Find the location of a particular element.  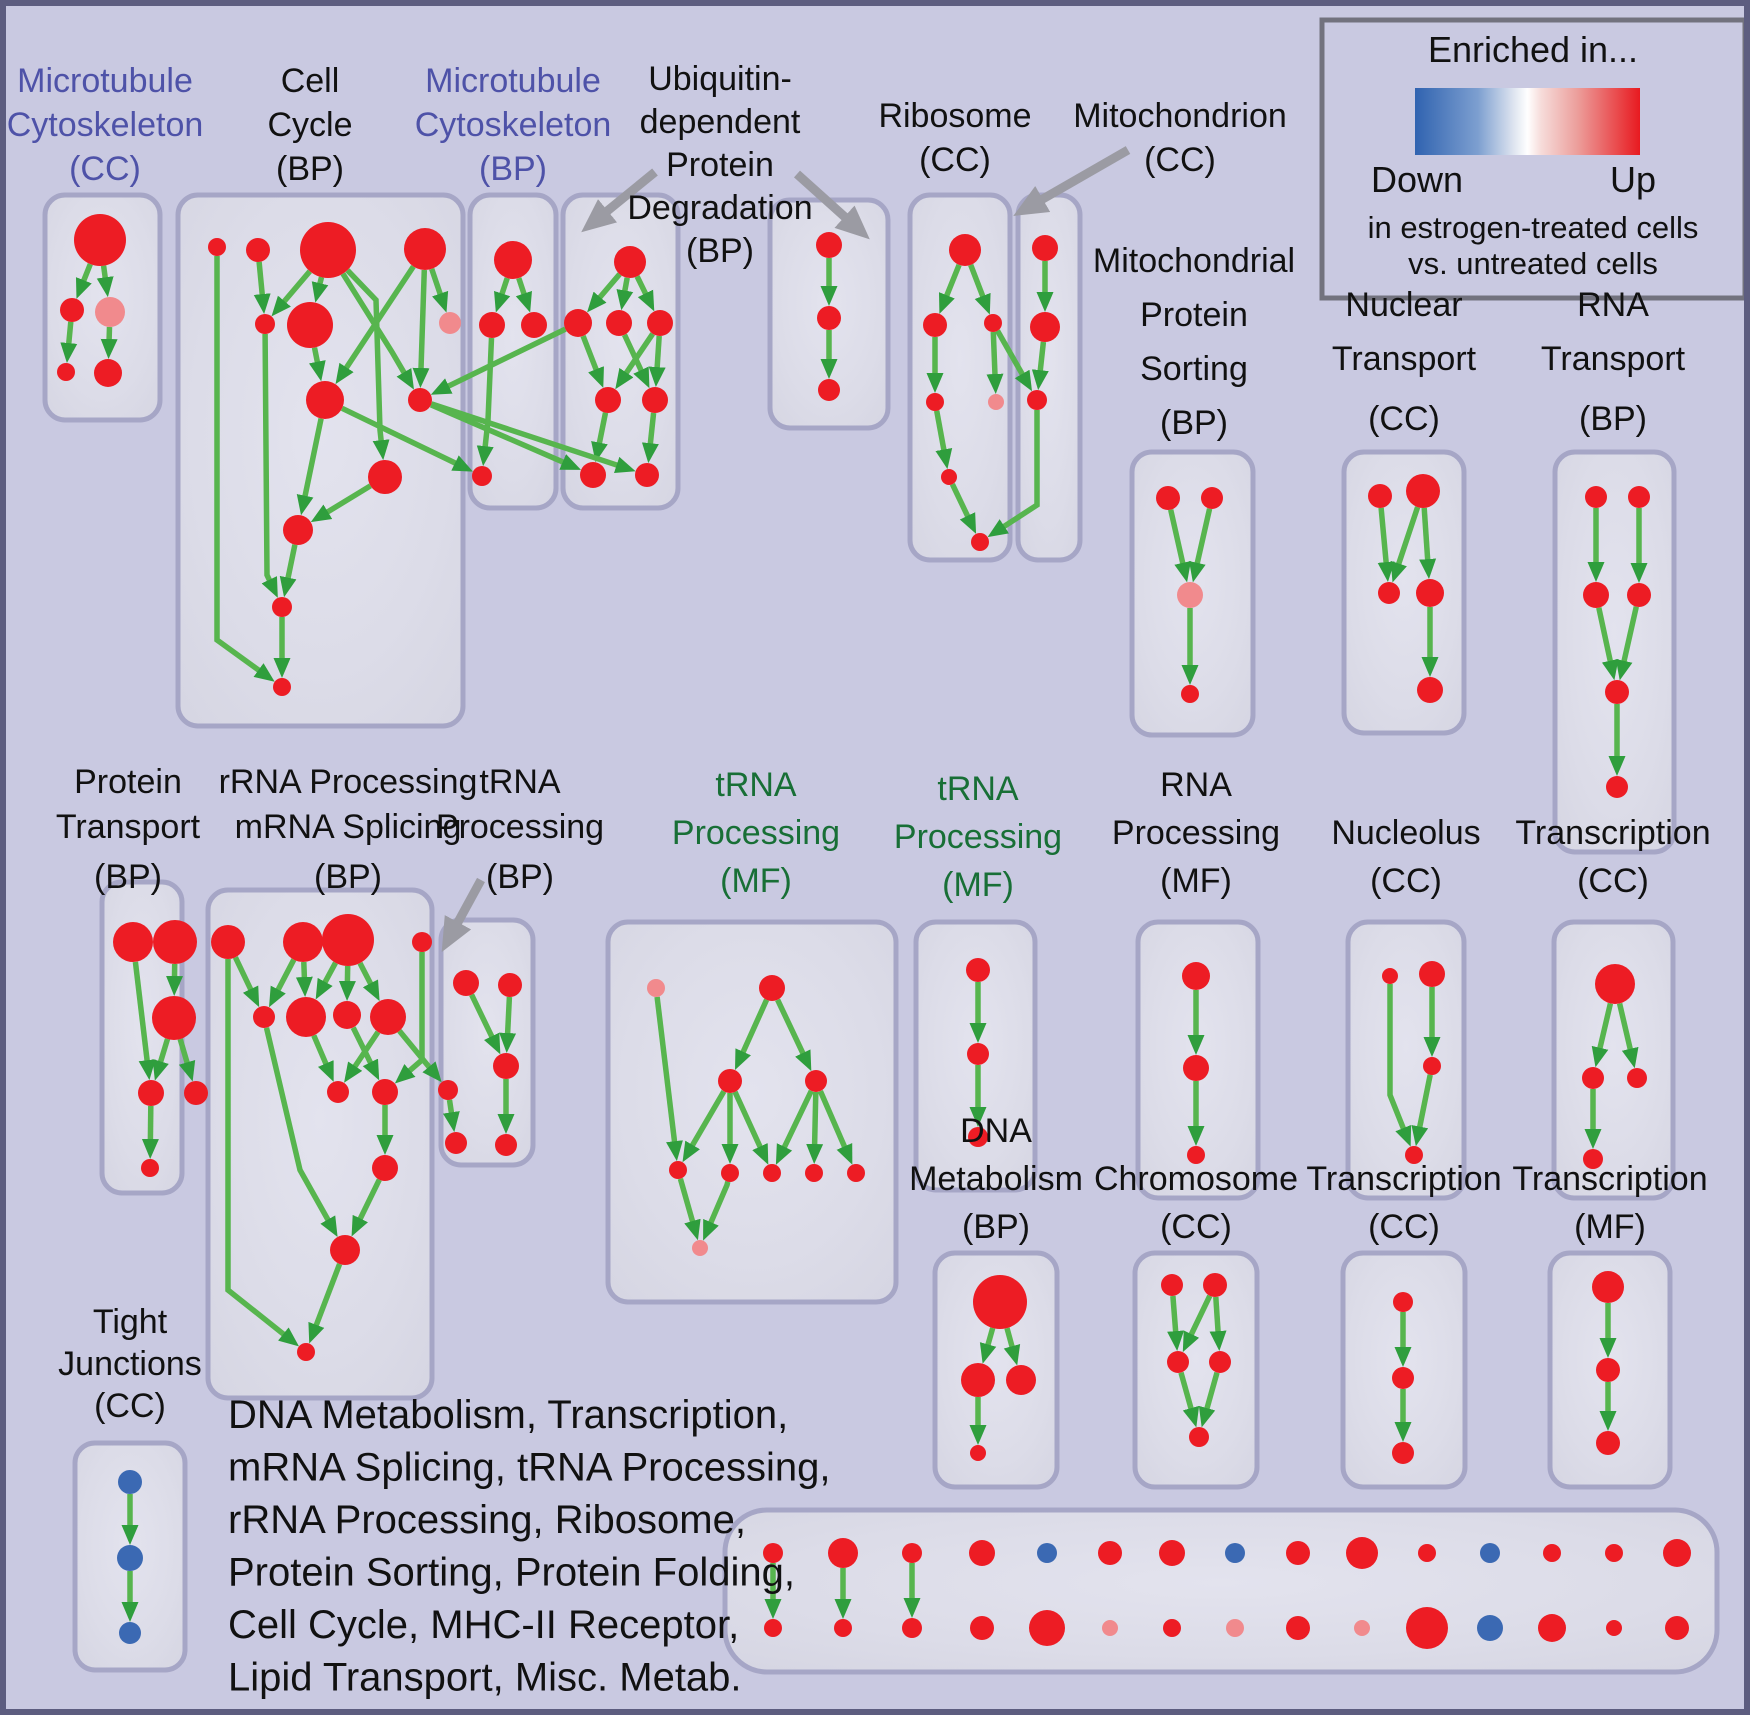

cluster-label-tight-junctions-cc: (CC) is located at coordinates (130, 1406).